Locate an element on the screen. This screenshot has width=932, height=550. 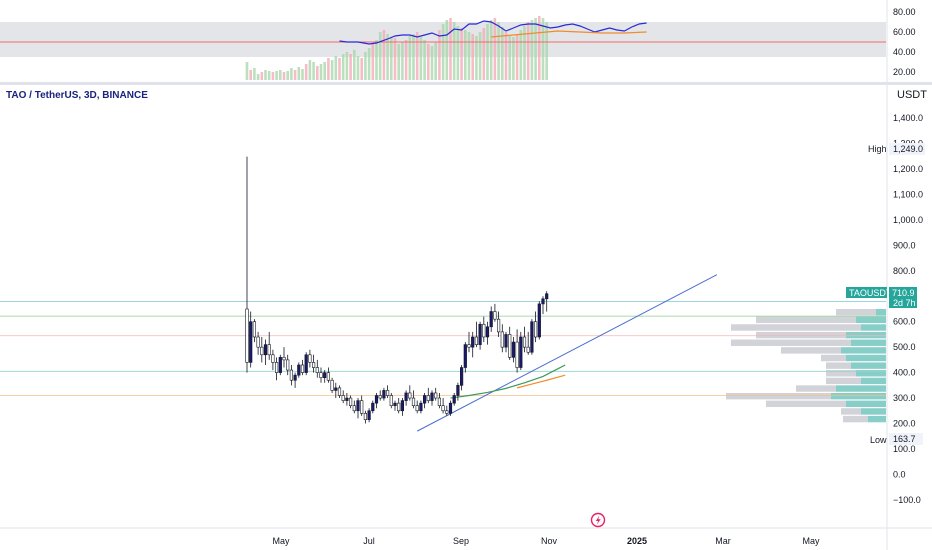
rsi-ma-line is located at coordinates (569, 34).